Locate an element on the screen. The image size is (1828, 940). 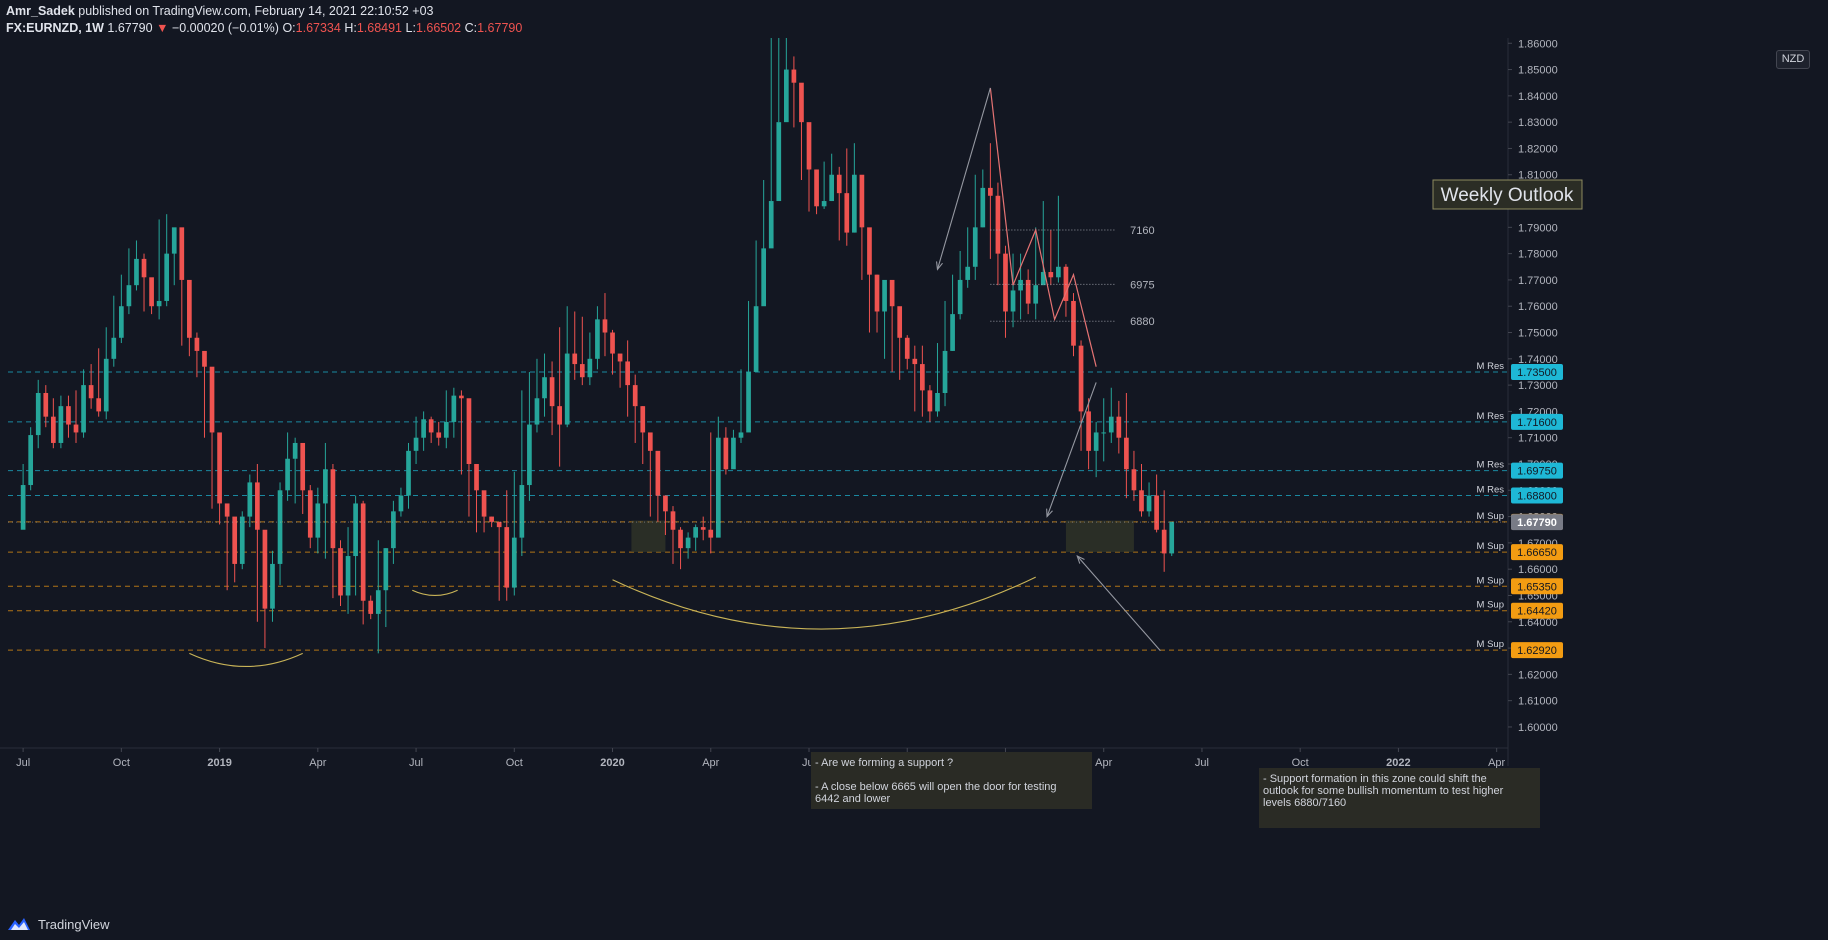
y-tick-label: 1.66000 is located at coordinates (1538, 570).